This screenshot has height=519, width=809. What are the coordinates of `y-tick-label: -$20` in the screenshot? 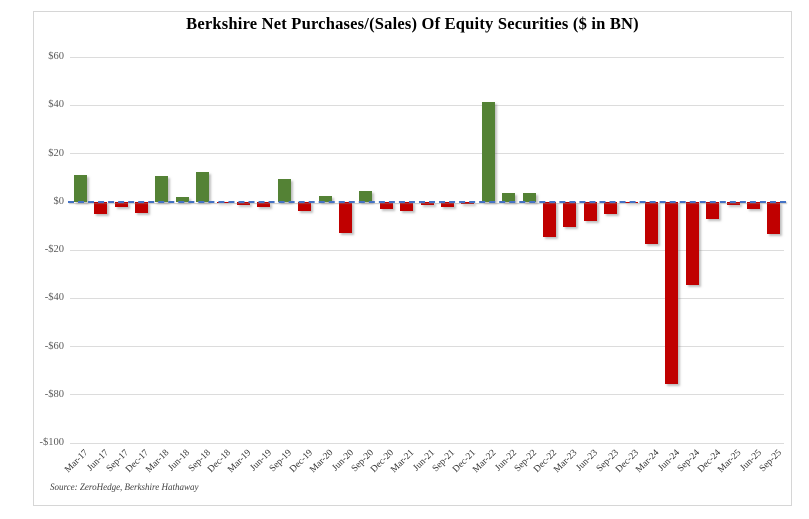 It's located at (54, 249).